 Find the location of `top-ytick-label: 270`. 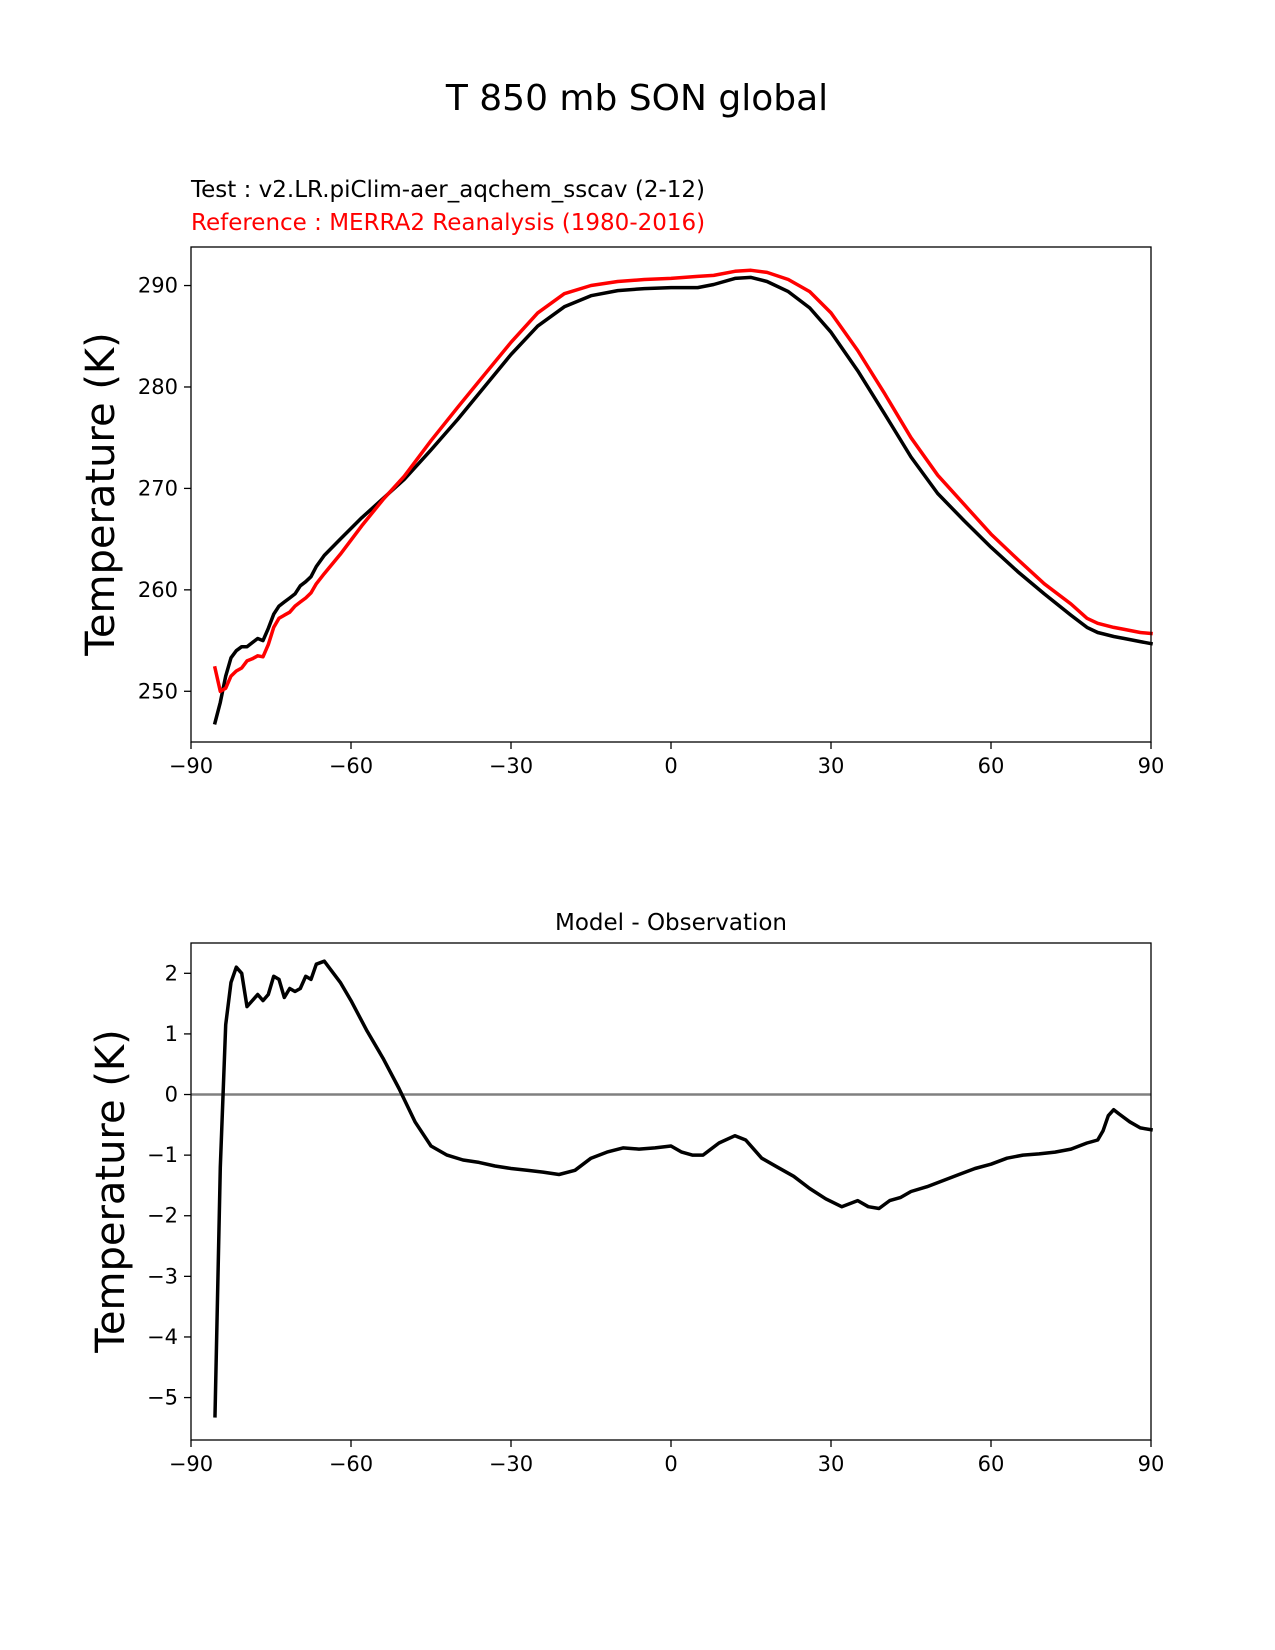

top-ytick-label: 270 is located at coordinates (158, 488).